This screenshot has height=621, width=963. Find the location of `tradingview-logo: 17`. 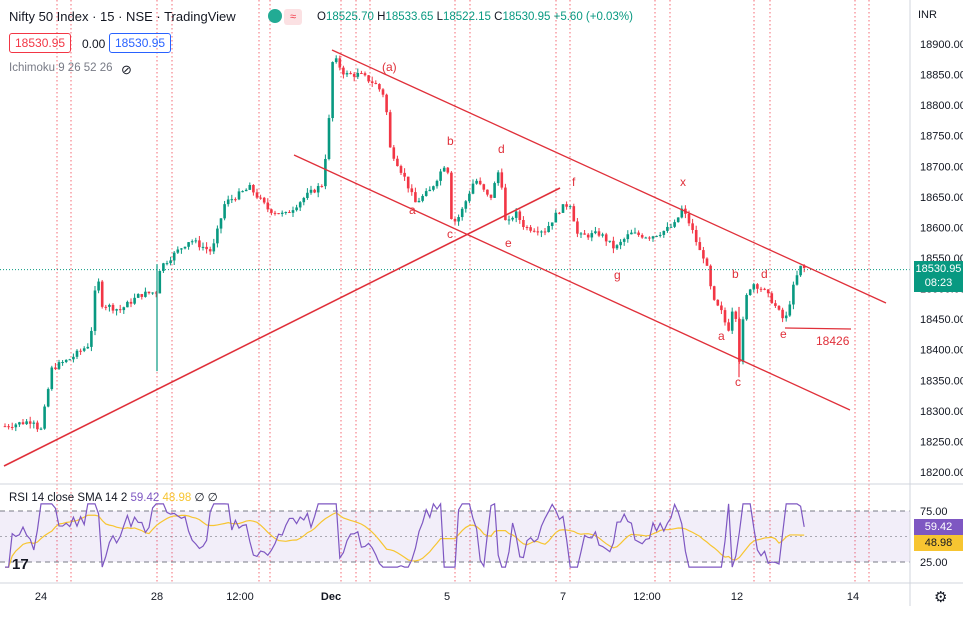

tradingview-logo: 17 is located at coordinates (20, 564).